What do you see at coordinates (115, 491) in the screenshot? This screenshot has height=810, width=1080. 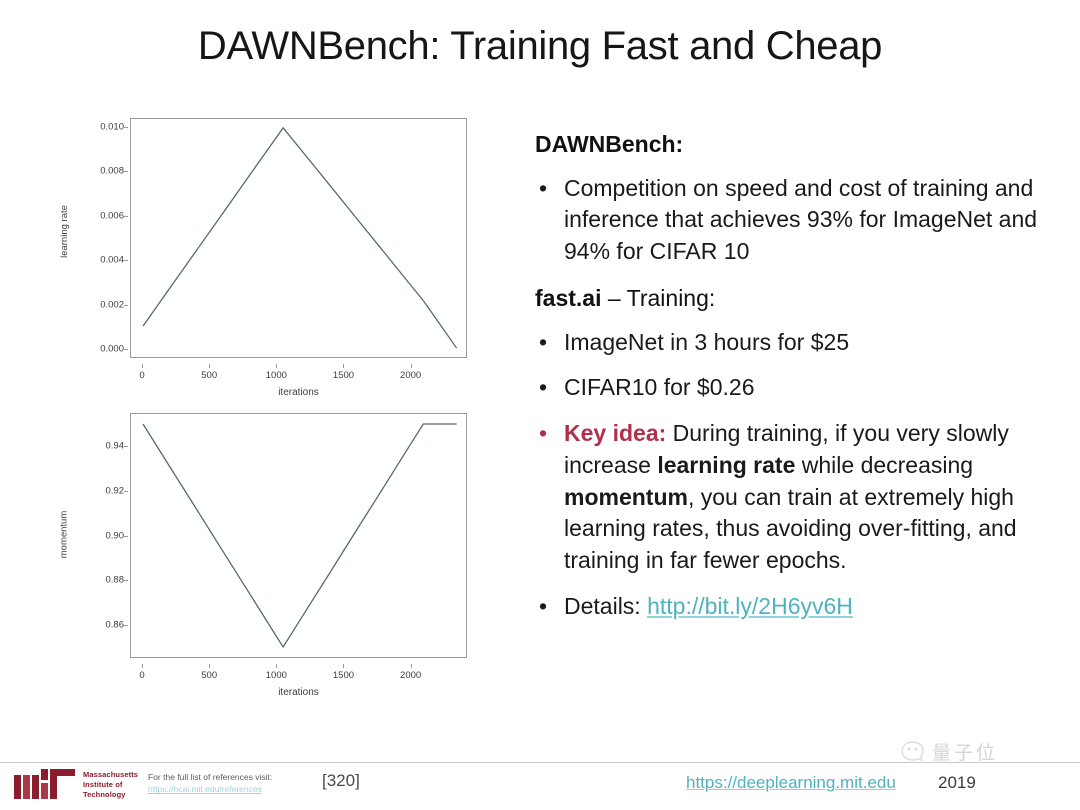 I see `y-tick-label: 0.92` at bounding box center [115, 491].